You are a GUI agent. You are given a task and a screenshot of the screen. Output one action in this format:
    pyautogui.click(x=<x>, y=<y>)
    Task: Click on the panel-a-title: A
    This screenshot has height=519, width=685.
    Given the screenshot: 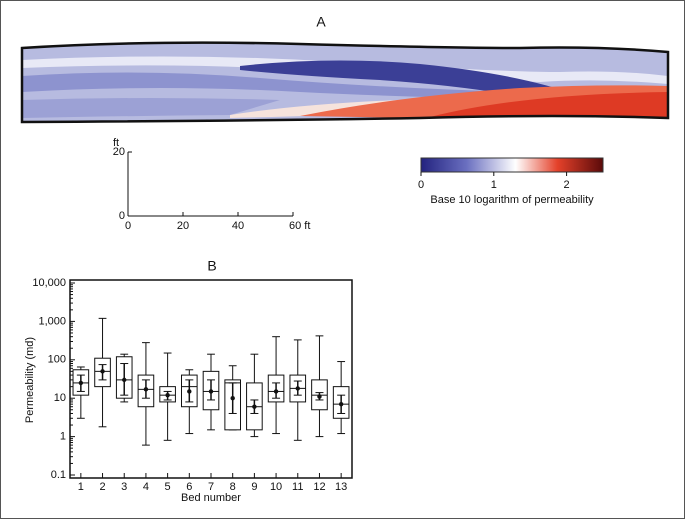 What is the action you would take?
    pyautogui.click(x=321, y=22)
    